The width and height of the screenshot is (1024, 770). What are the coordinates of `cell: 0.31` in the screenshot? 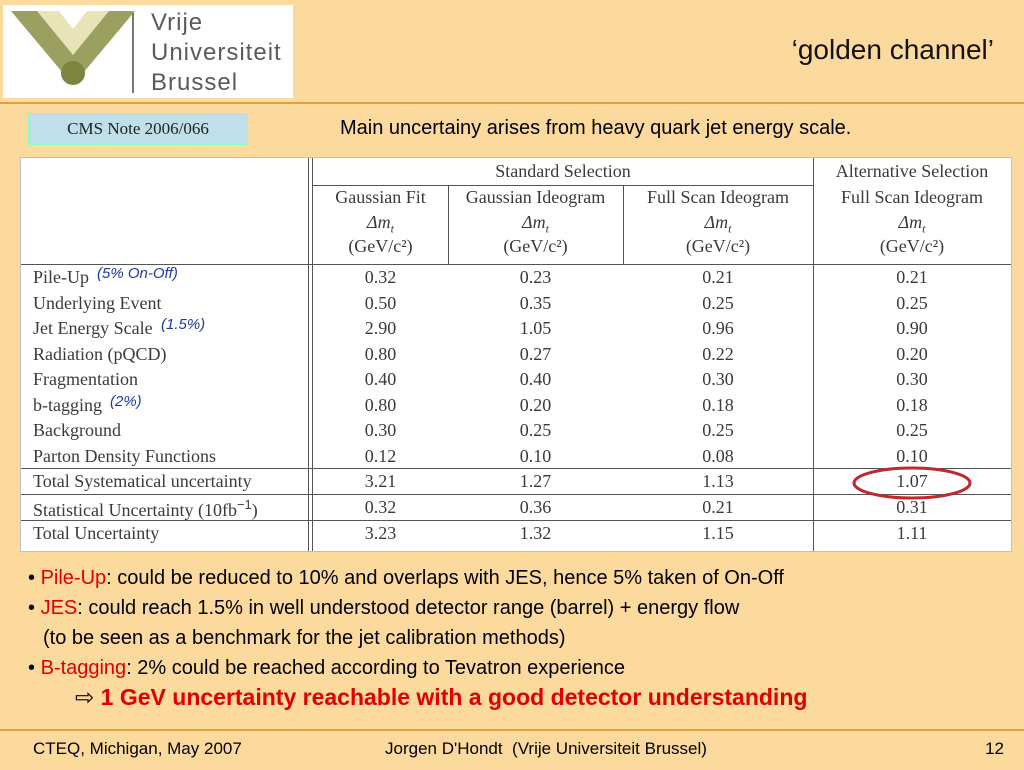 It's located at (912, 507).